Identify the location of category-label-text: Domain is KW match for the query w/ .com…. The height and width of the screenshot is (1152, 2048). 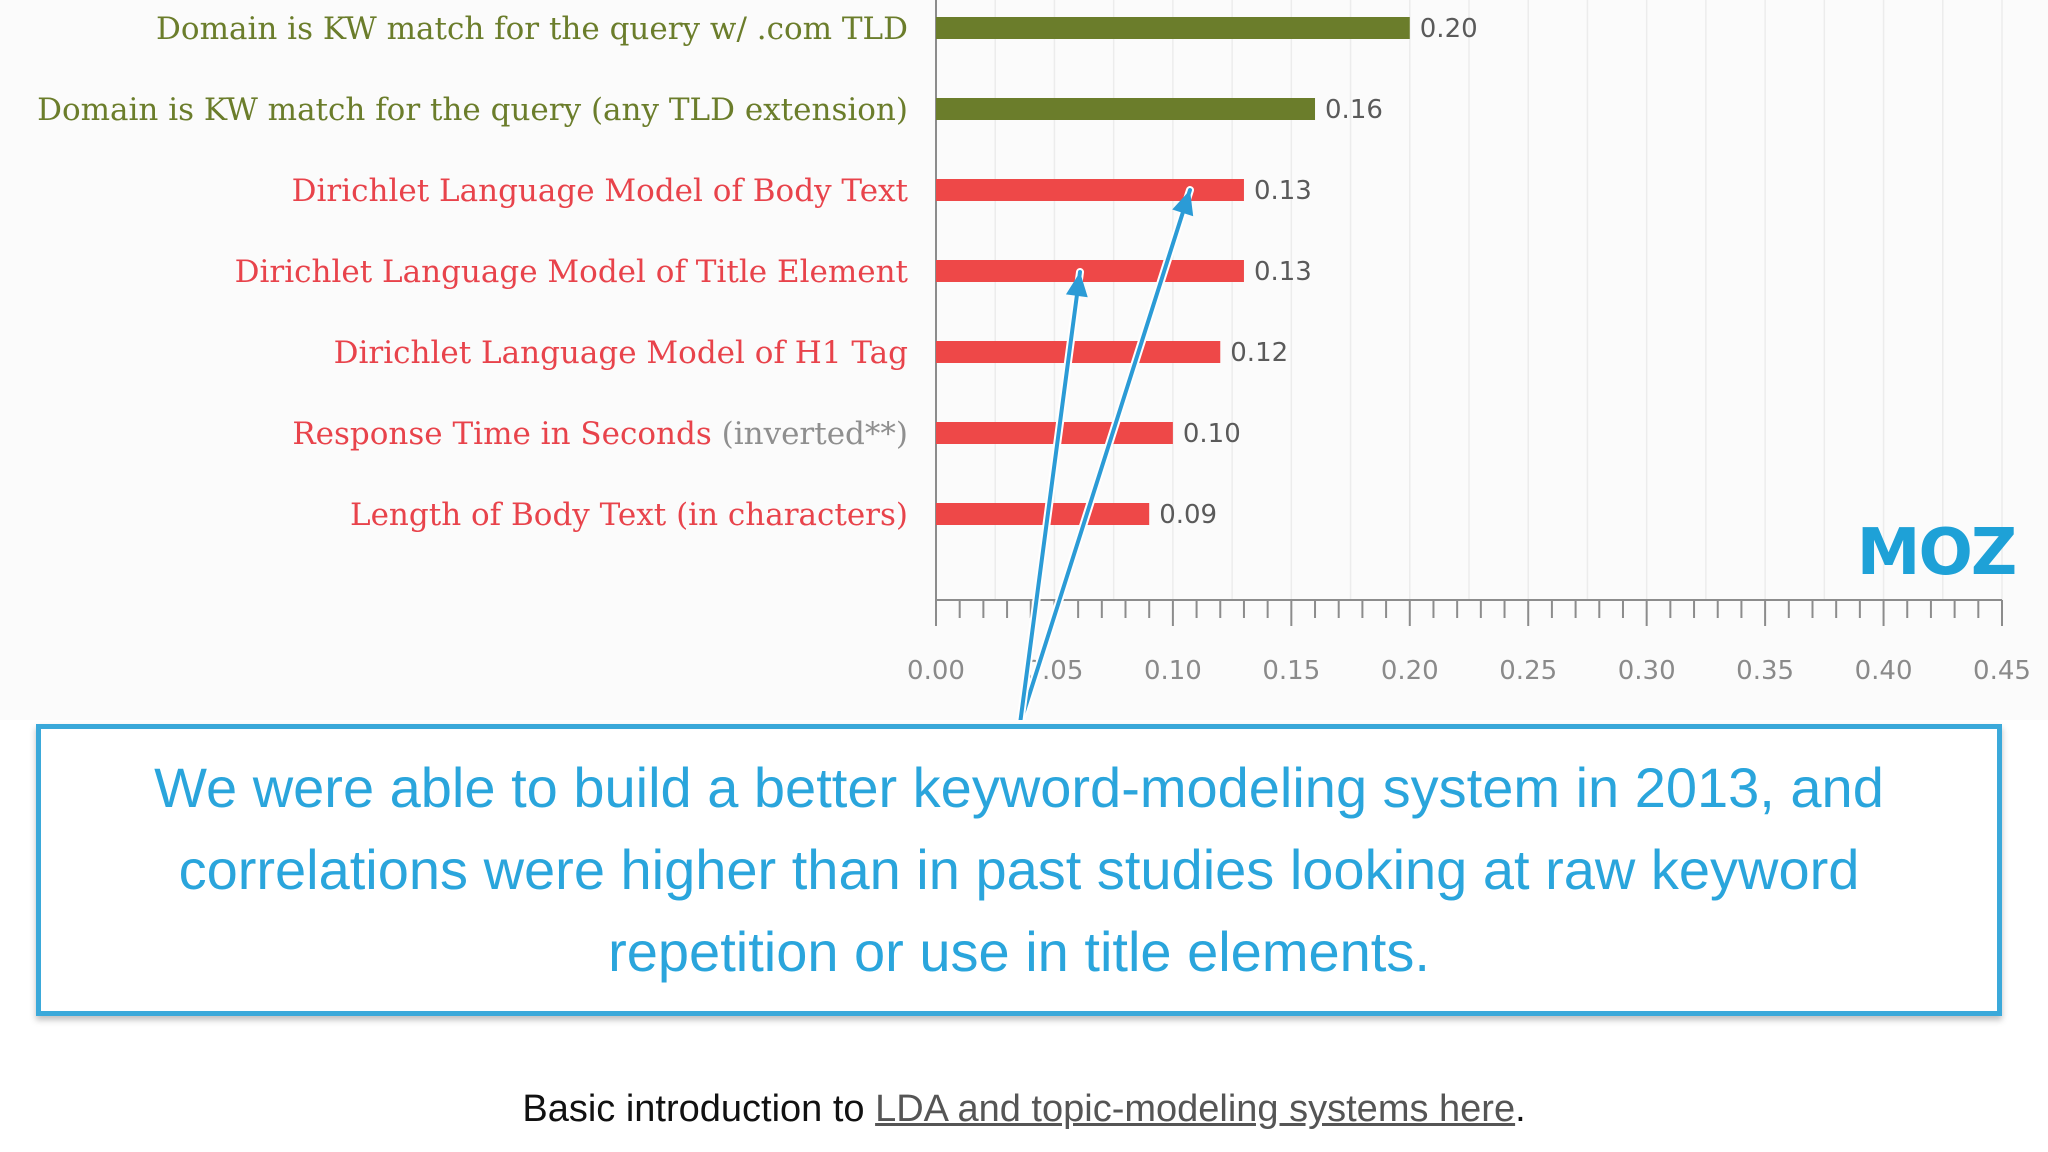
(532, 29).